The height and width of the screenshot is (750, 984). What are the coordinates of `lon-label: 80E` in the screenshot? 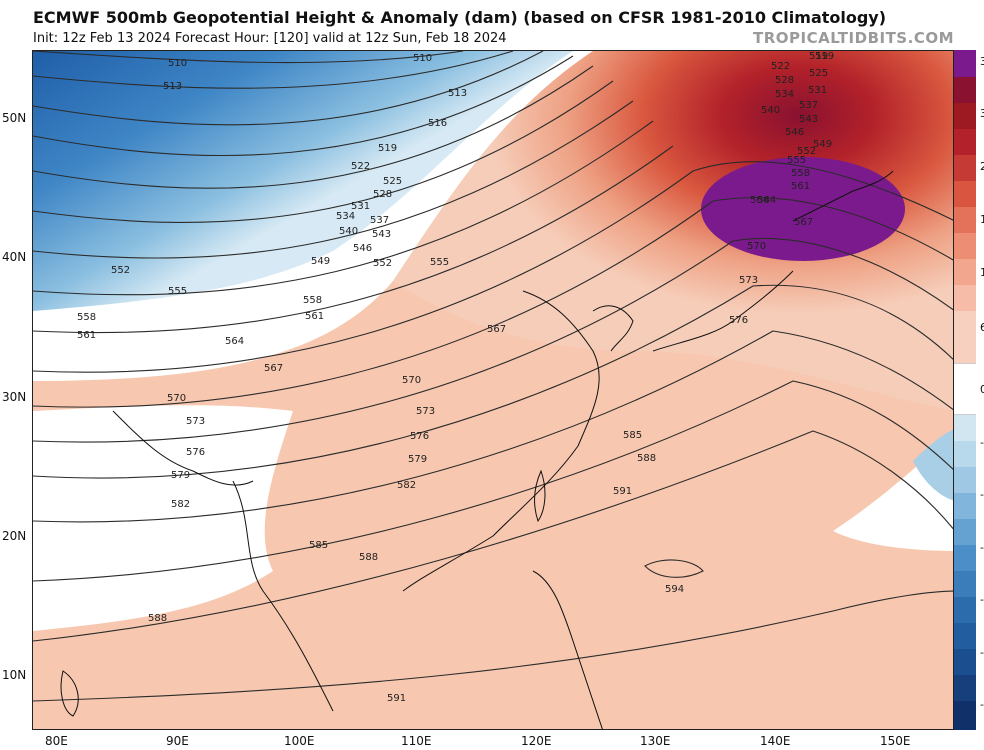 It's located at (56, 741).